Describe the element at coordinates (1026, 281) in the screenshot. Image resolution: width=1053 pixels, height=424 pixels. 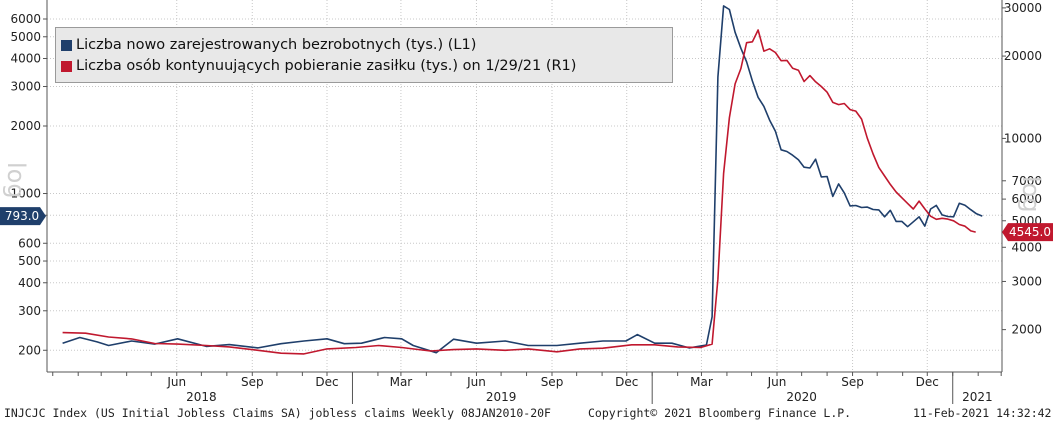
I see `right-tick-label: 3000` at that location.